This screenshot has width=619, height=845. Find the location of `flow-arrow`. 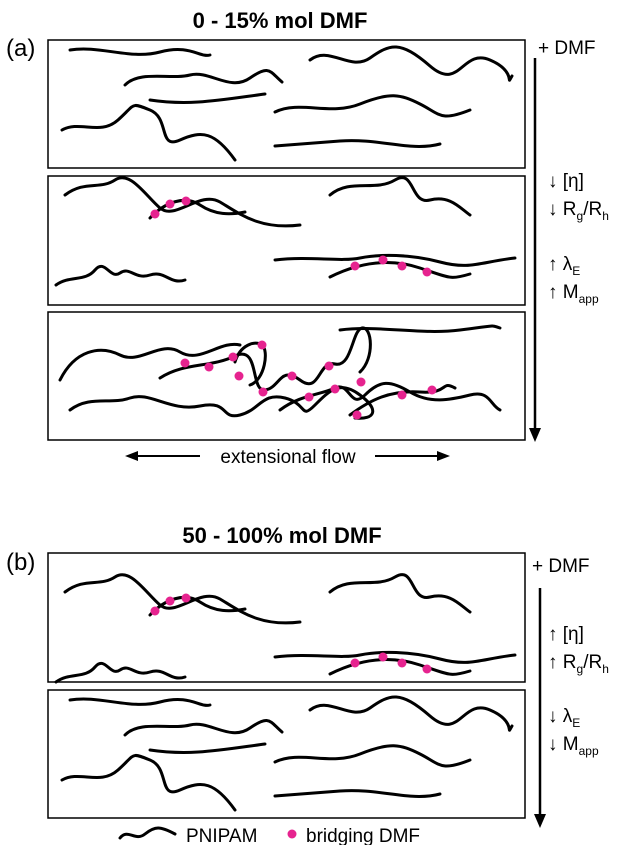

flow-arrow is located at coordinates (287, 456).